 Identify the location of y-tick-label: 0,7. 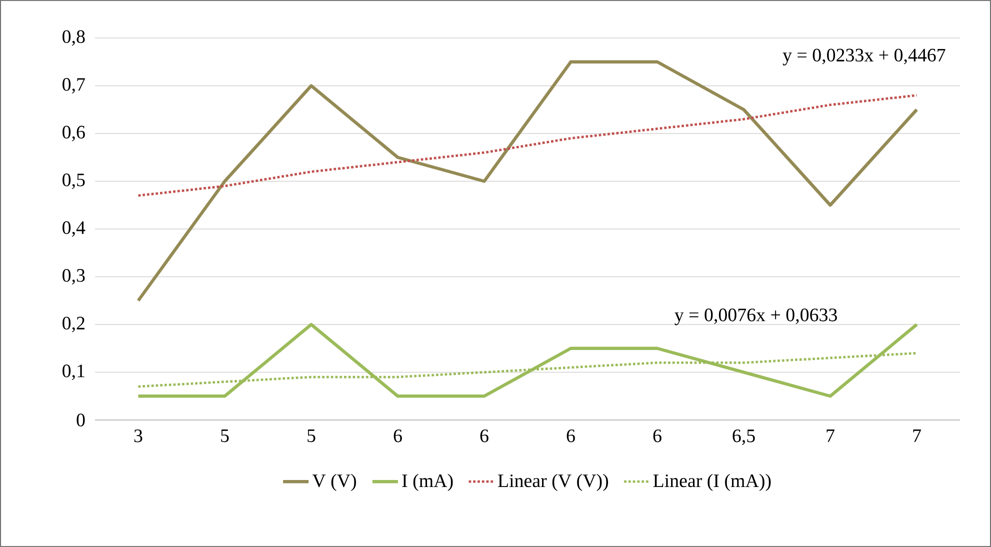
(73, 86).